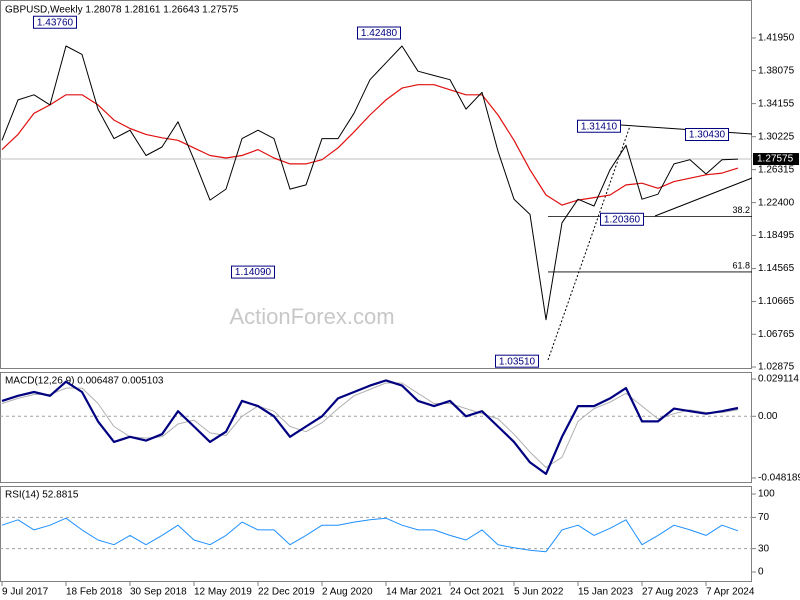 The image size is (800, 600). Describe the element at coordinates (778, 379) in the screenshot. I see `y-tick-label: 0.029114` at that location.